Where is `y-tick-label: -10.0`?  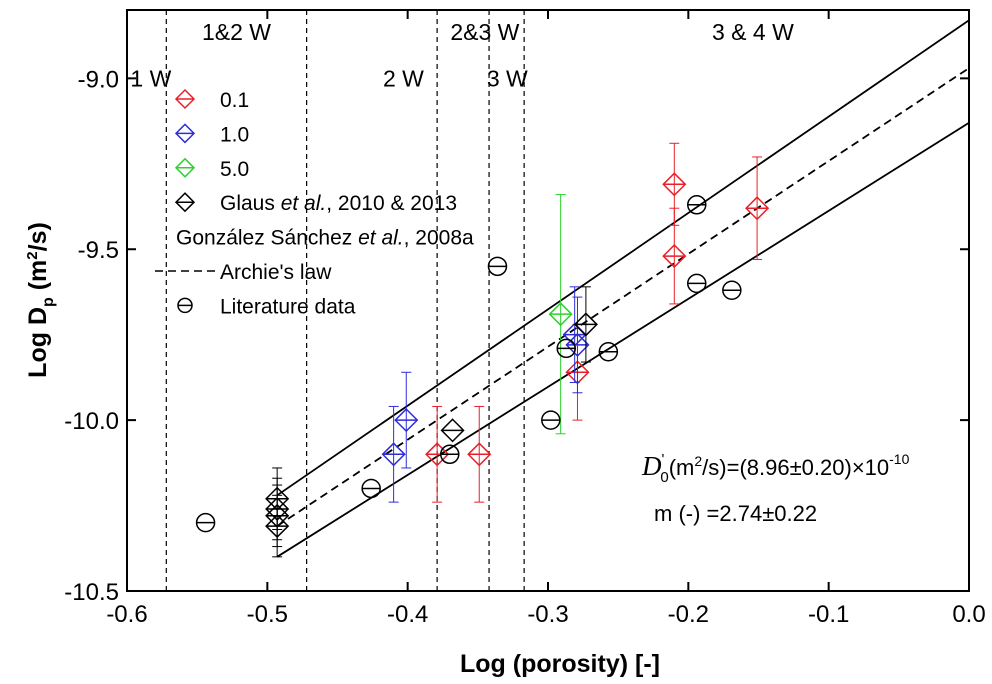 y-tick-label: -10.0 is located at coordinates (91, 421).